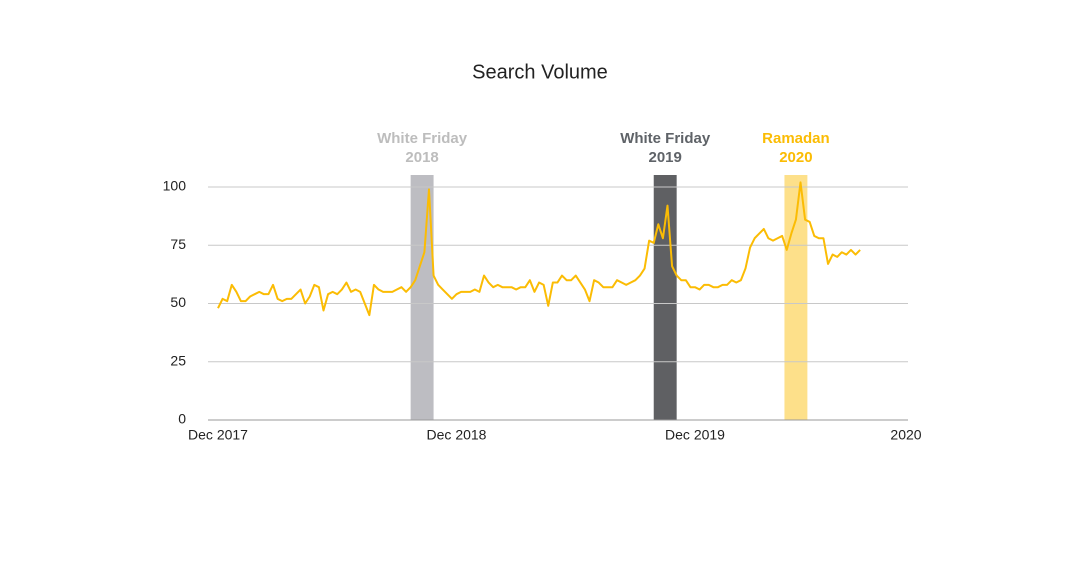 Image resolution: width=1080 pixels, height=564 pixels. Describe the element at coordinates (178, 244) in the screenshot. I see `y-tick-label: 75` at that location.